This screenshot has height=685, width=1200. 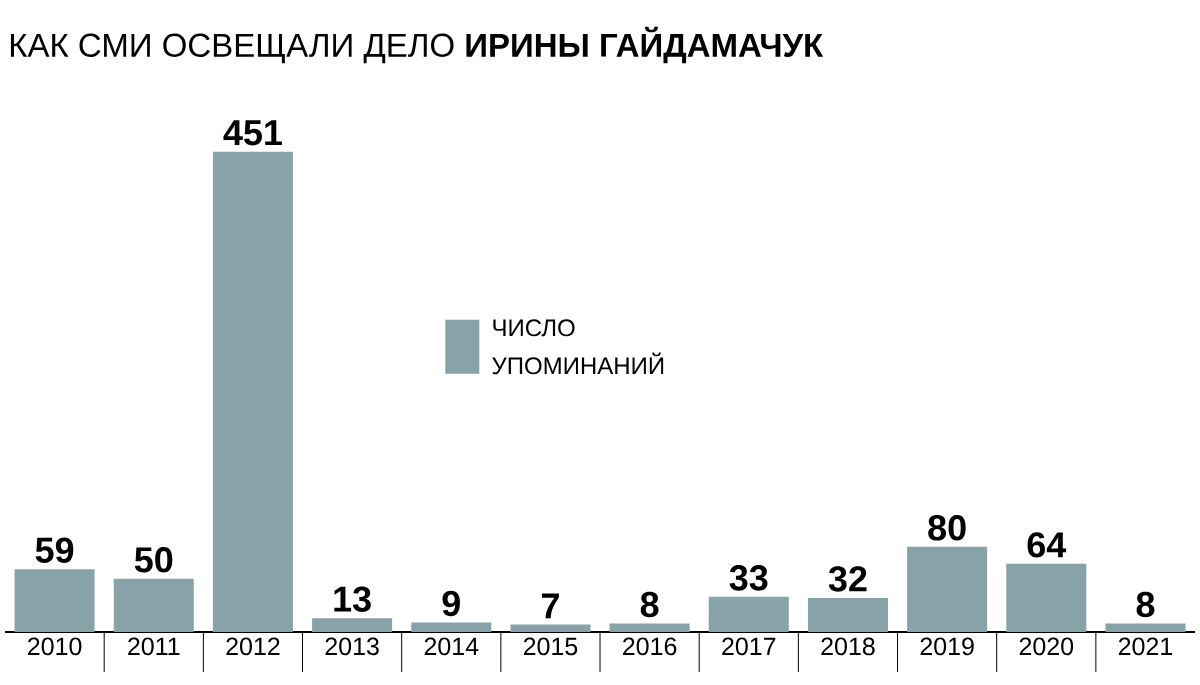 I want to click on x-tick-label: 2012, so click(x=253, y=646).